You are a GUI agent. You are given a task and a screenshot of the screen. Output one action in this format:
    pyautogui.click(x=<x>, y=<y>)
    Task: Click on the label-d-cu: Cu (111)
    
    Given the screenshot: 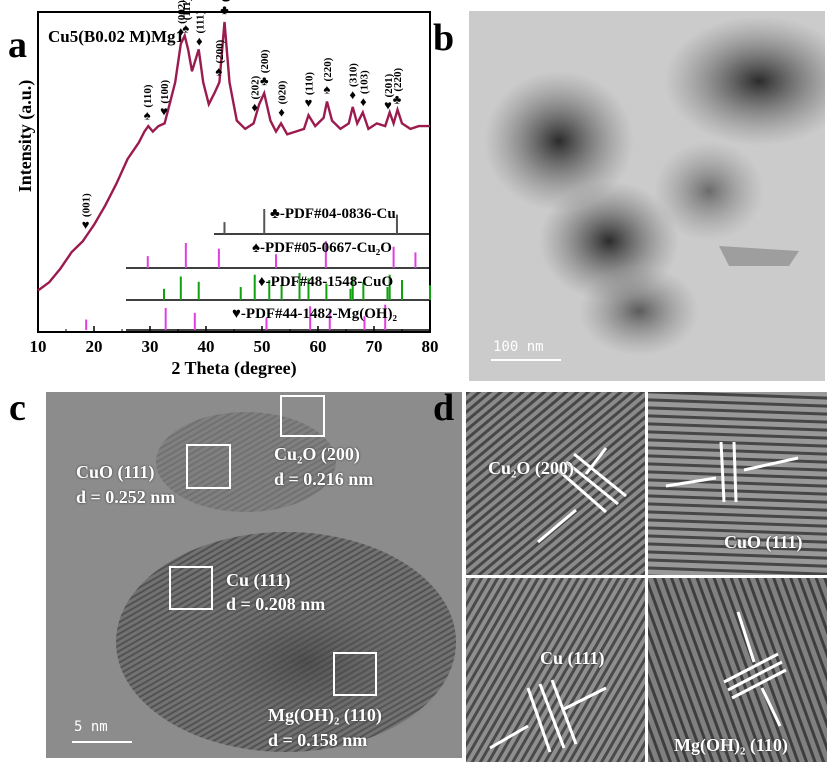 What is the action you would take?
    pyautogui.click(x=572, y=658)
    